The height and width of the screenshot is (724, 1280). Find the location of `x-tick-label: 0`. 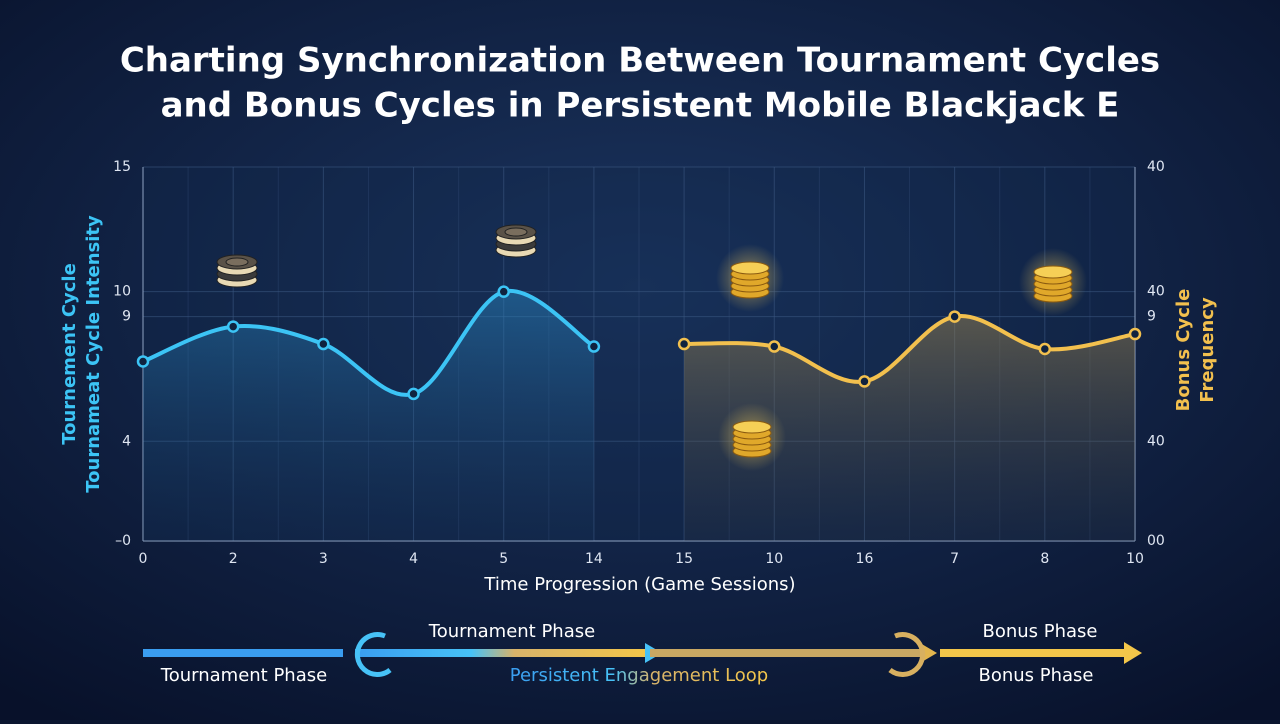

x-tick-label: 0 is located at coordinates (143, 559).